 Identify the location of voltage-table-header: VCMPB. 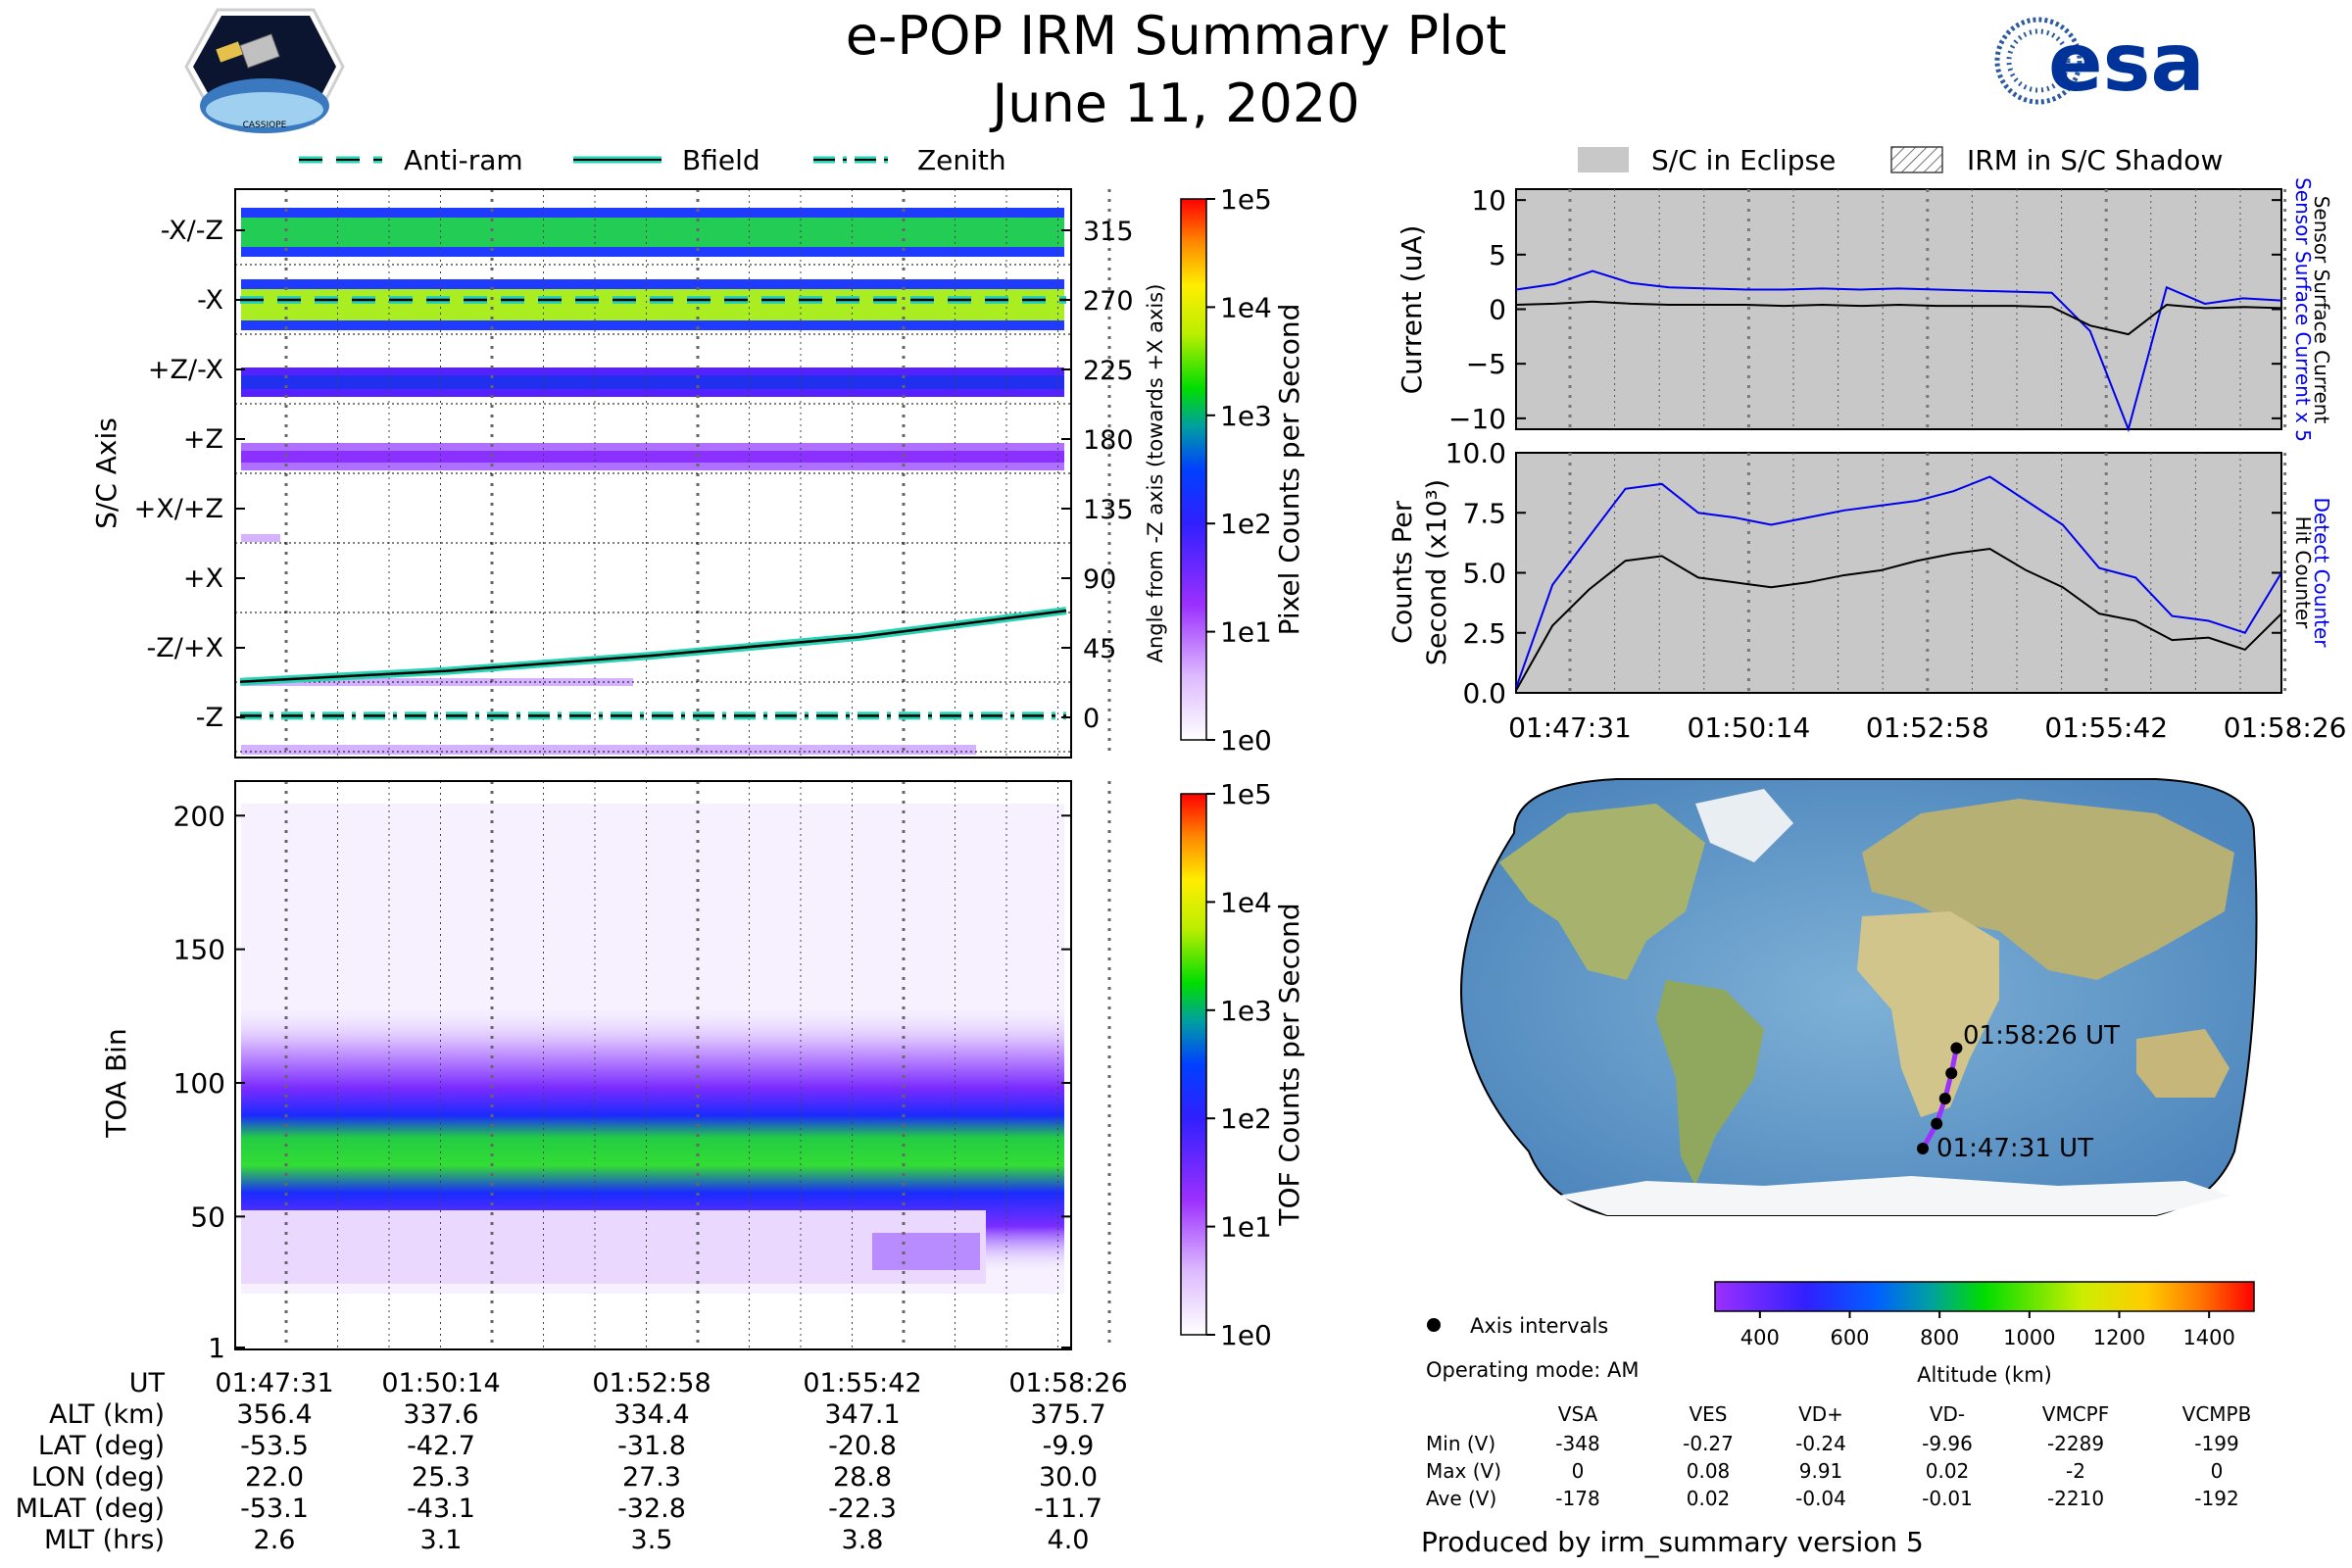
(2217, 1414).